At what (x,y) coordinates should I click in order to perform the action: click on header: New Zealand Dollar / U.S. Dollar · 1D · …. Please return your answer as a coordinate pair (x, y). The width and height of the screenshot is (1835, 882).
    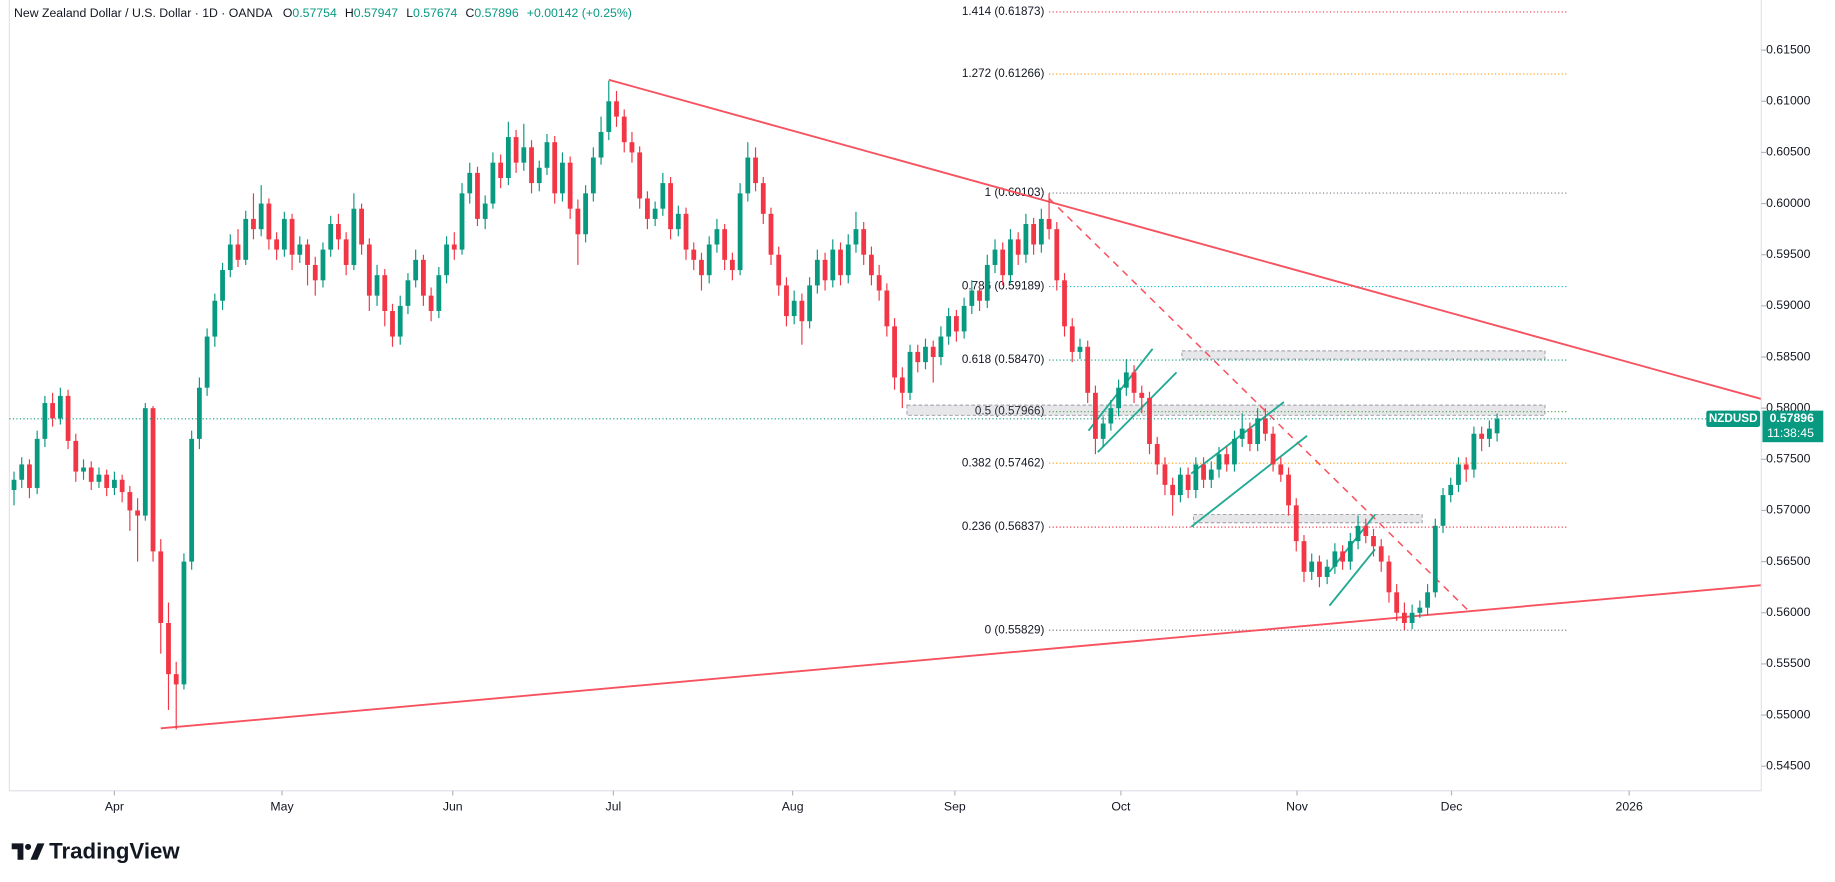
    Looking at the image, I should click on (323, 13).